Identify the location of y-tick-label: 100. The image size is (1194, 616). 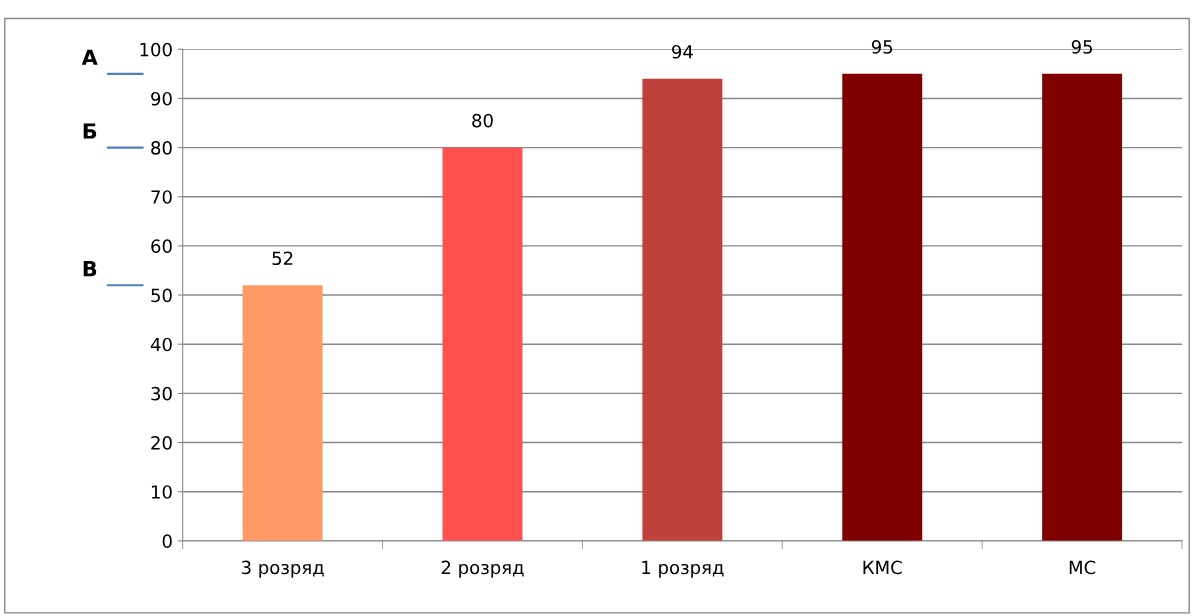
(156, 49).